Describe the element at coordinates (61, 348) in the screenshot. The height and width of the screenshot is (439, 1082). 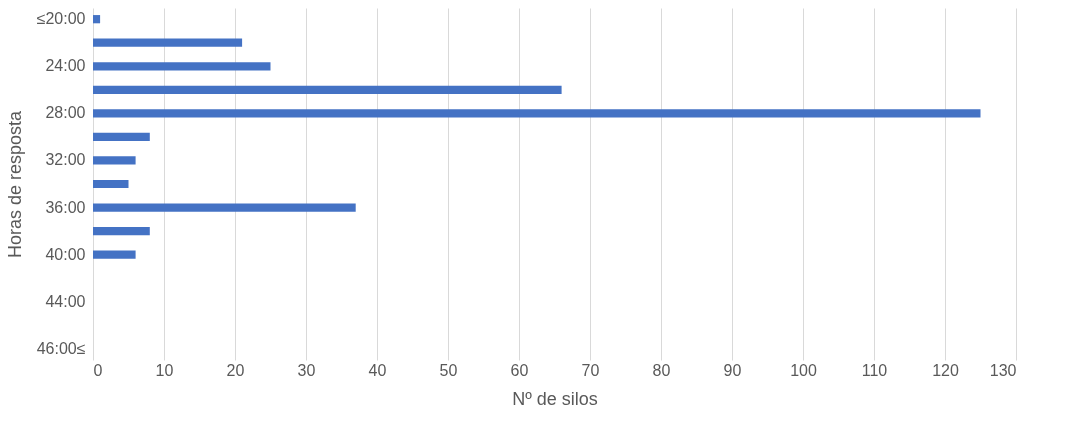
I see `y-tick-label: 46:00≤` at that location.